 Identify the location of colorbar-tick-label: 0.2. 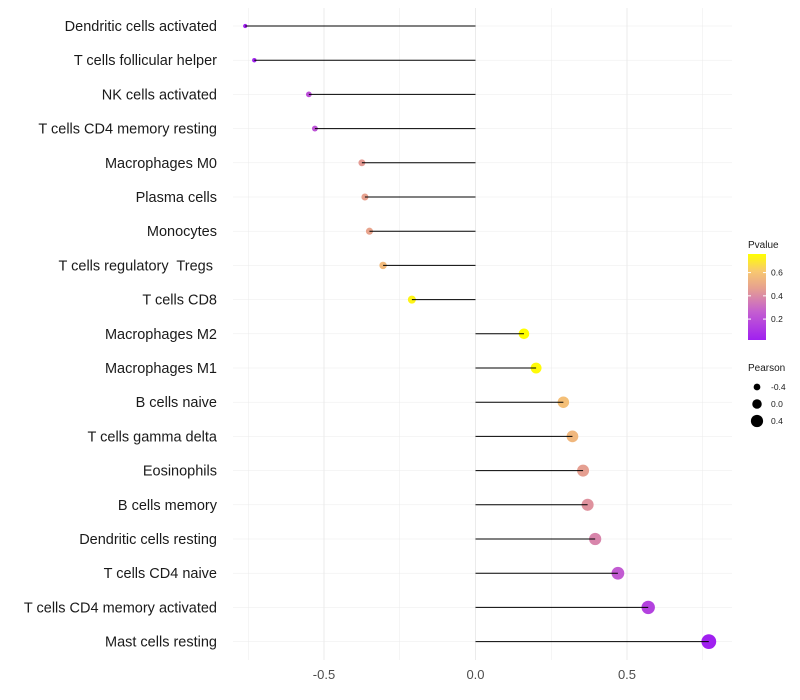
(777, 319).